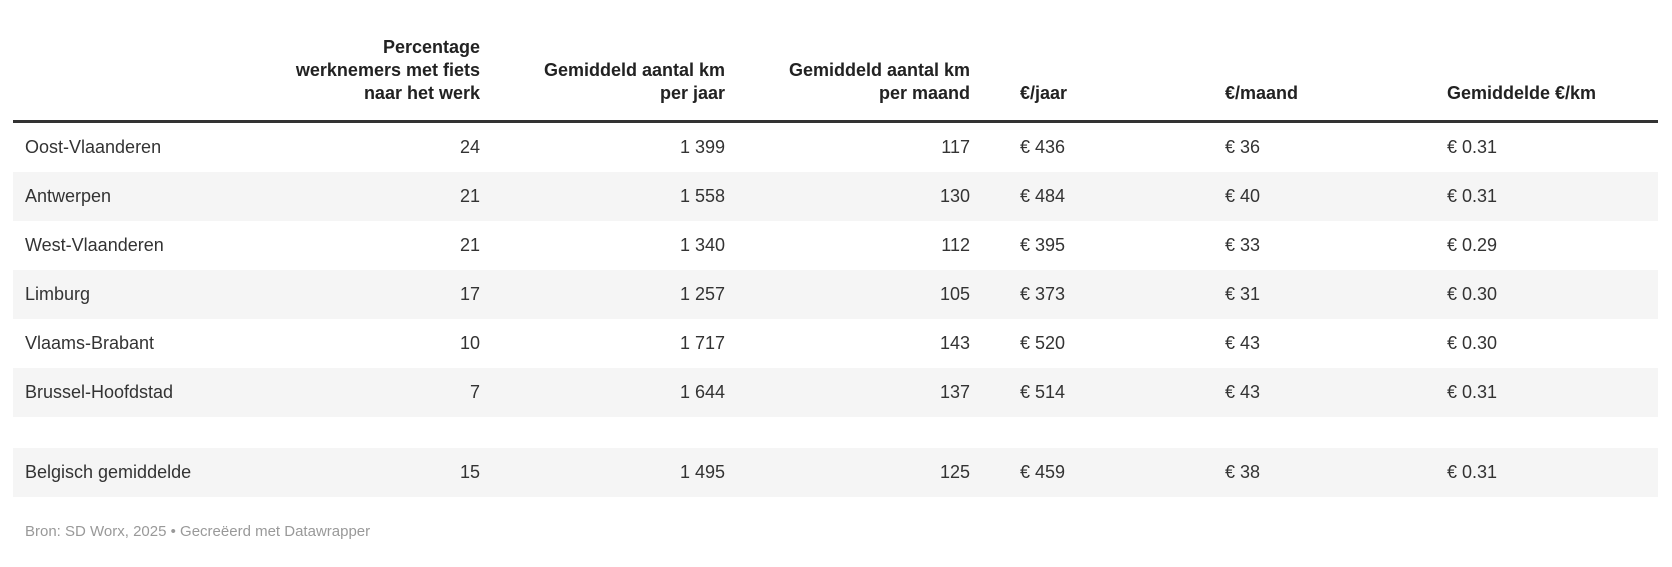 The width and height of the screenshot is (1672, 567). Describe the element at coordinates (1243, 294) in the screenshot. I see `value-cell: € 31` at that location.